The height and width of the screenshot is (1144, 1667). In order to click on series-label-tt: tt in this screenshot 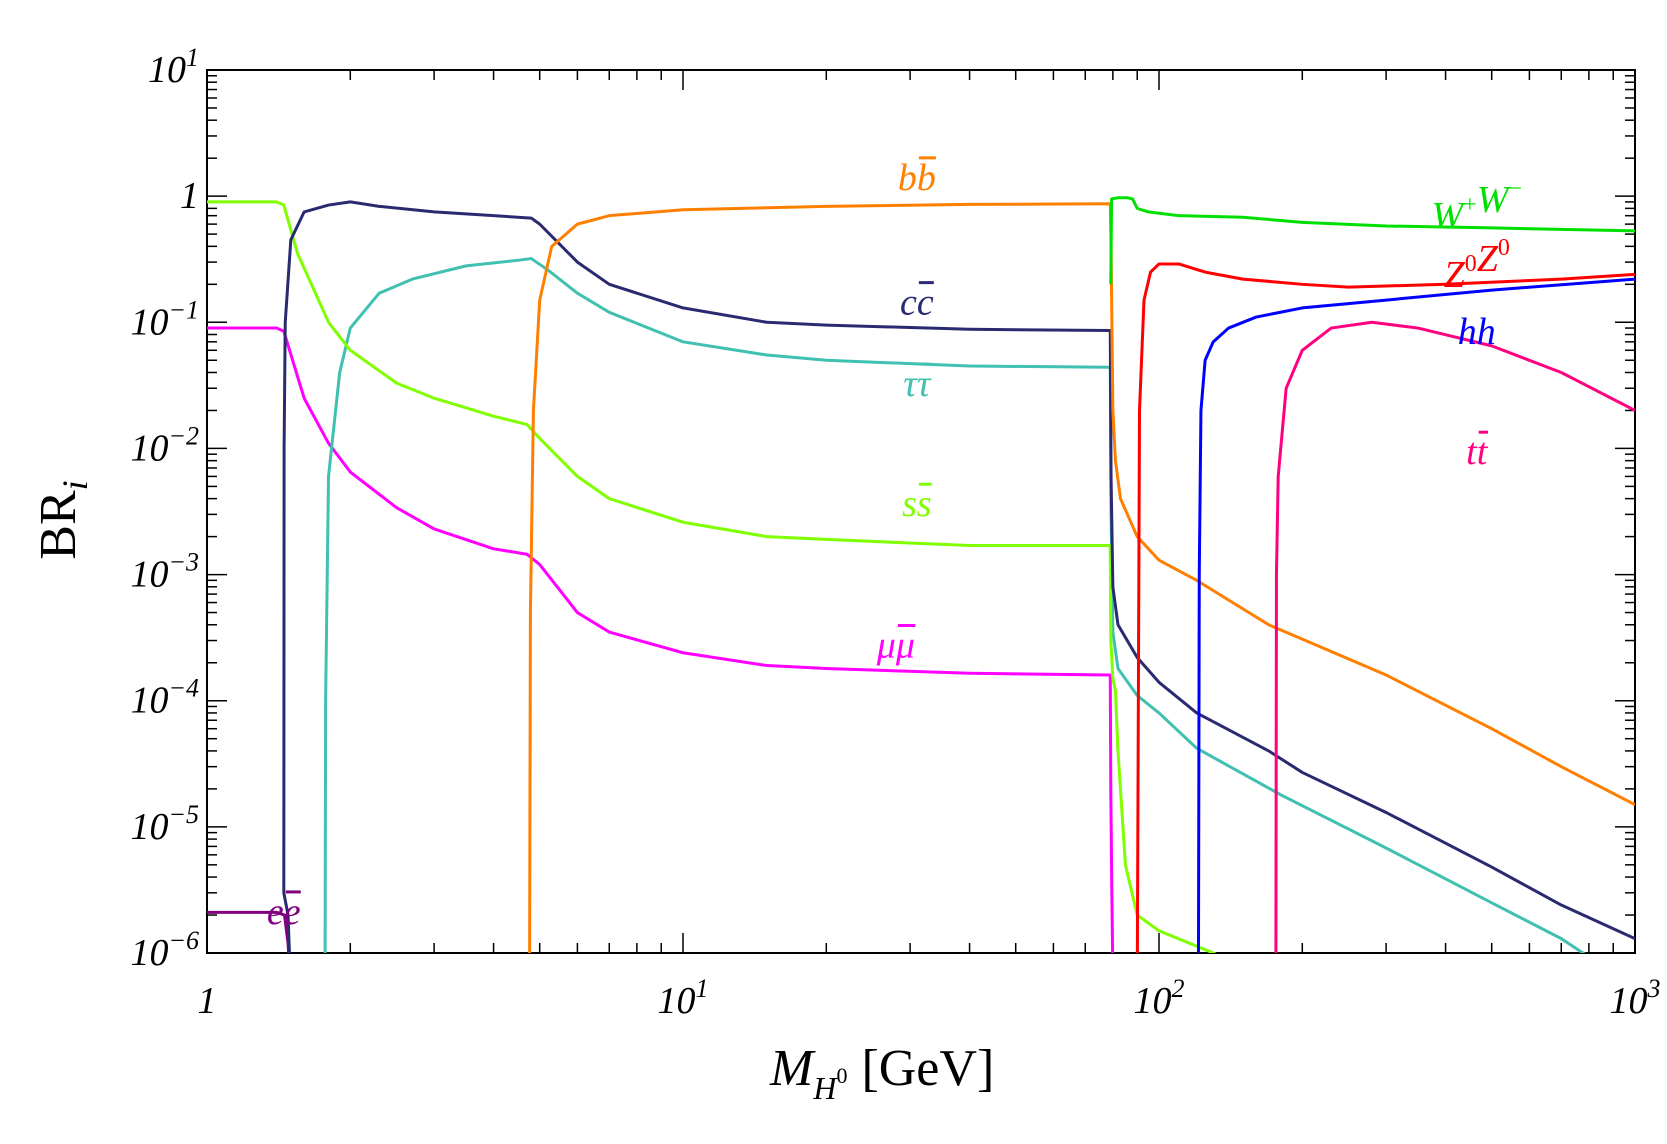, I will do `click(1477, 451)`.